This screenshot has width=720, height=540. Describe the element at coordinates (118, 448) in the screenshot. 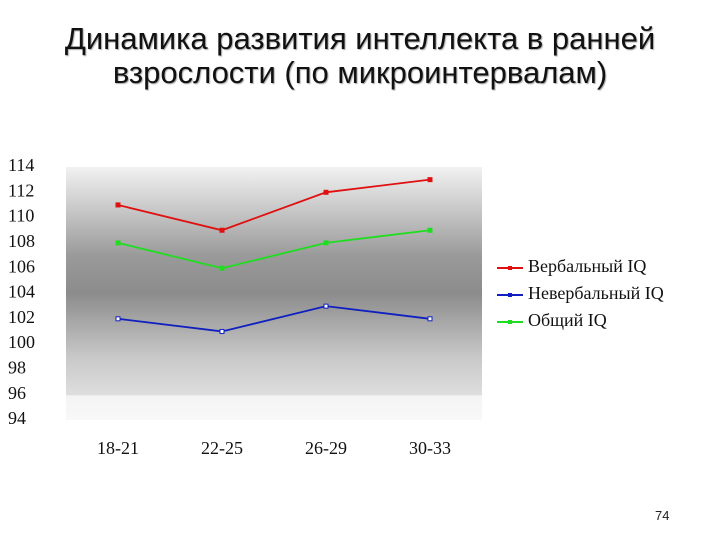

I see `x-tick-label: 18-21` at that location.